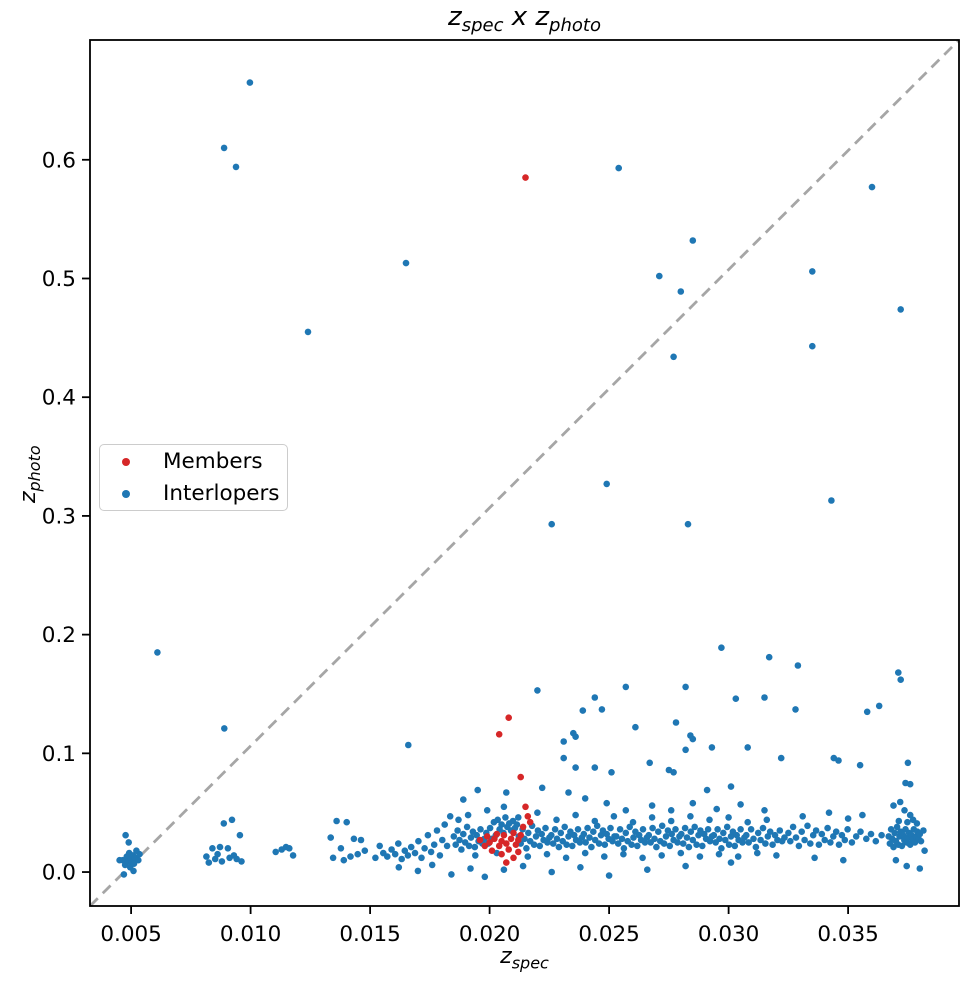  I want to click on ylabel-var: z, so click(28, 497).